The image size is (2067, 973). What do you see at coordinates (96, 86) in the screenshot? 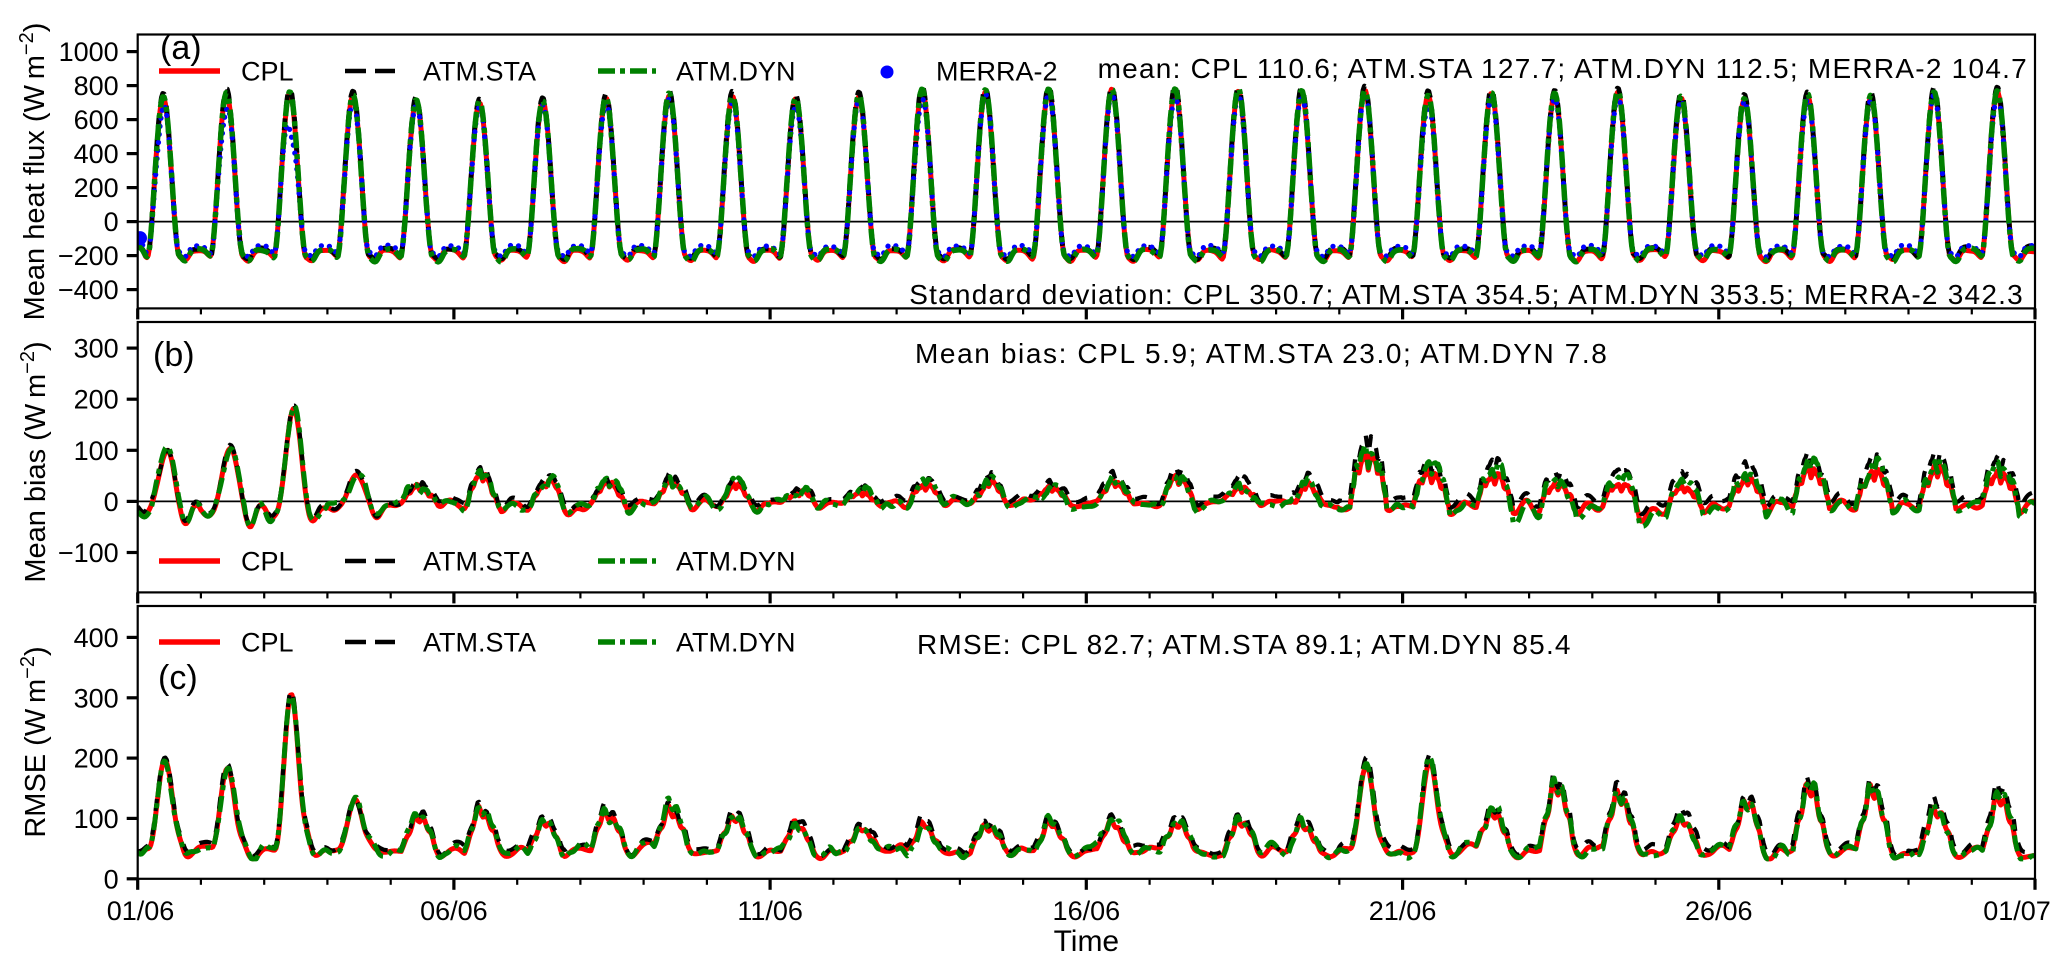
I see `svg-text: 800` at bounding box center [96, 86].